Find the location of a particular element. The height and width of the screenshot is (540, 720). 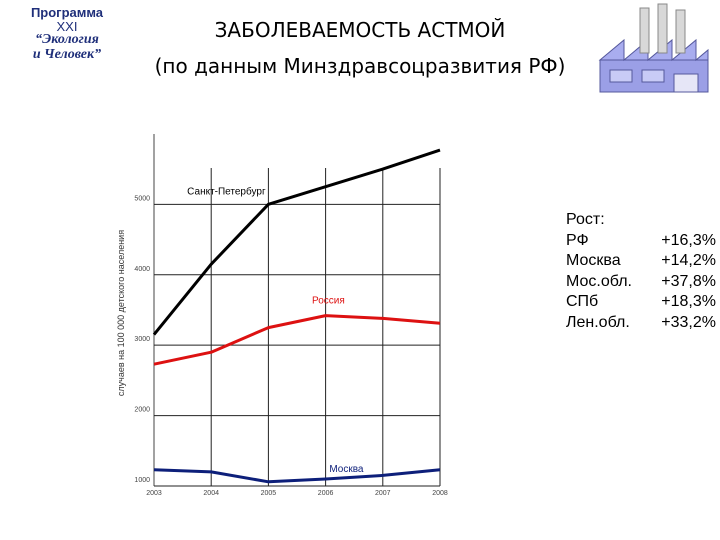

chart-labels: Санкт-Петербург Россия Москва is located at coordinates (275, 329).